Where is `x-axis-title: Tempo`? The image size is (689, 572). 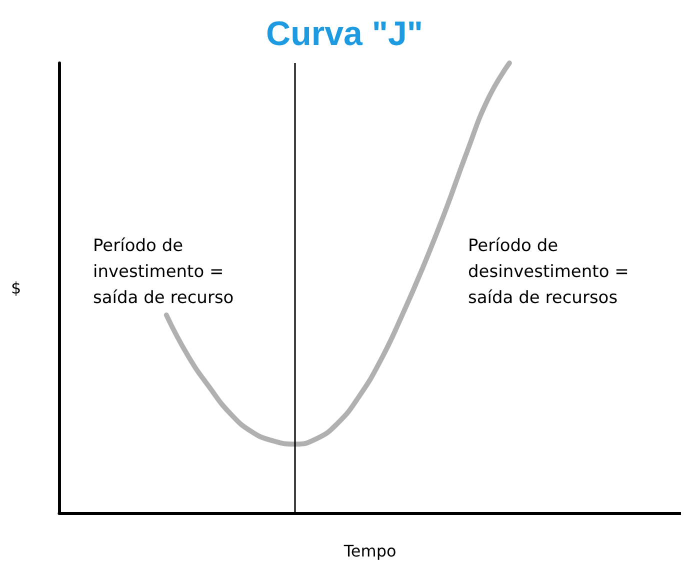 x-axis-title: Tempo is located at coordinates (369, 551).